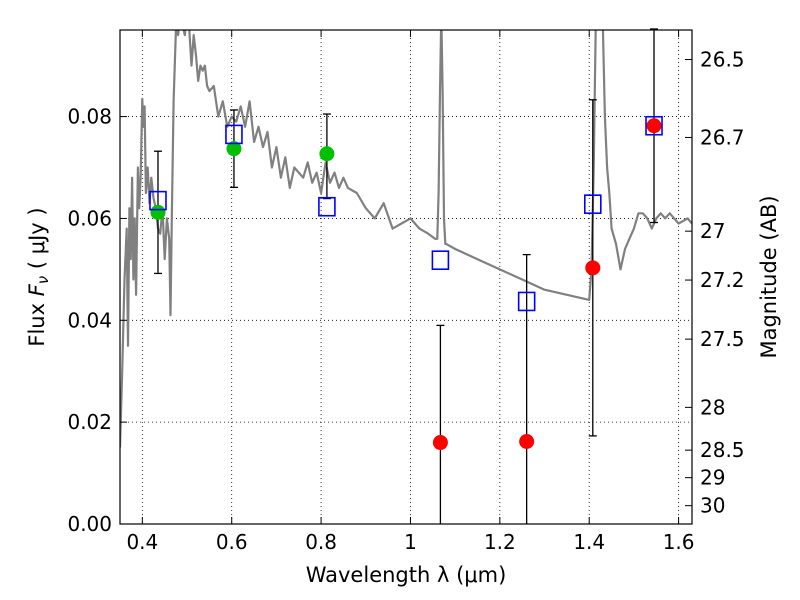 The image size is (800, 600). Describe the element at coordinates (142, 542) in the screenshot. I see `x-tick-label: 0.4` at that location.